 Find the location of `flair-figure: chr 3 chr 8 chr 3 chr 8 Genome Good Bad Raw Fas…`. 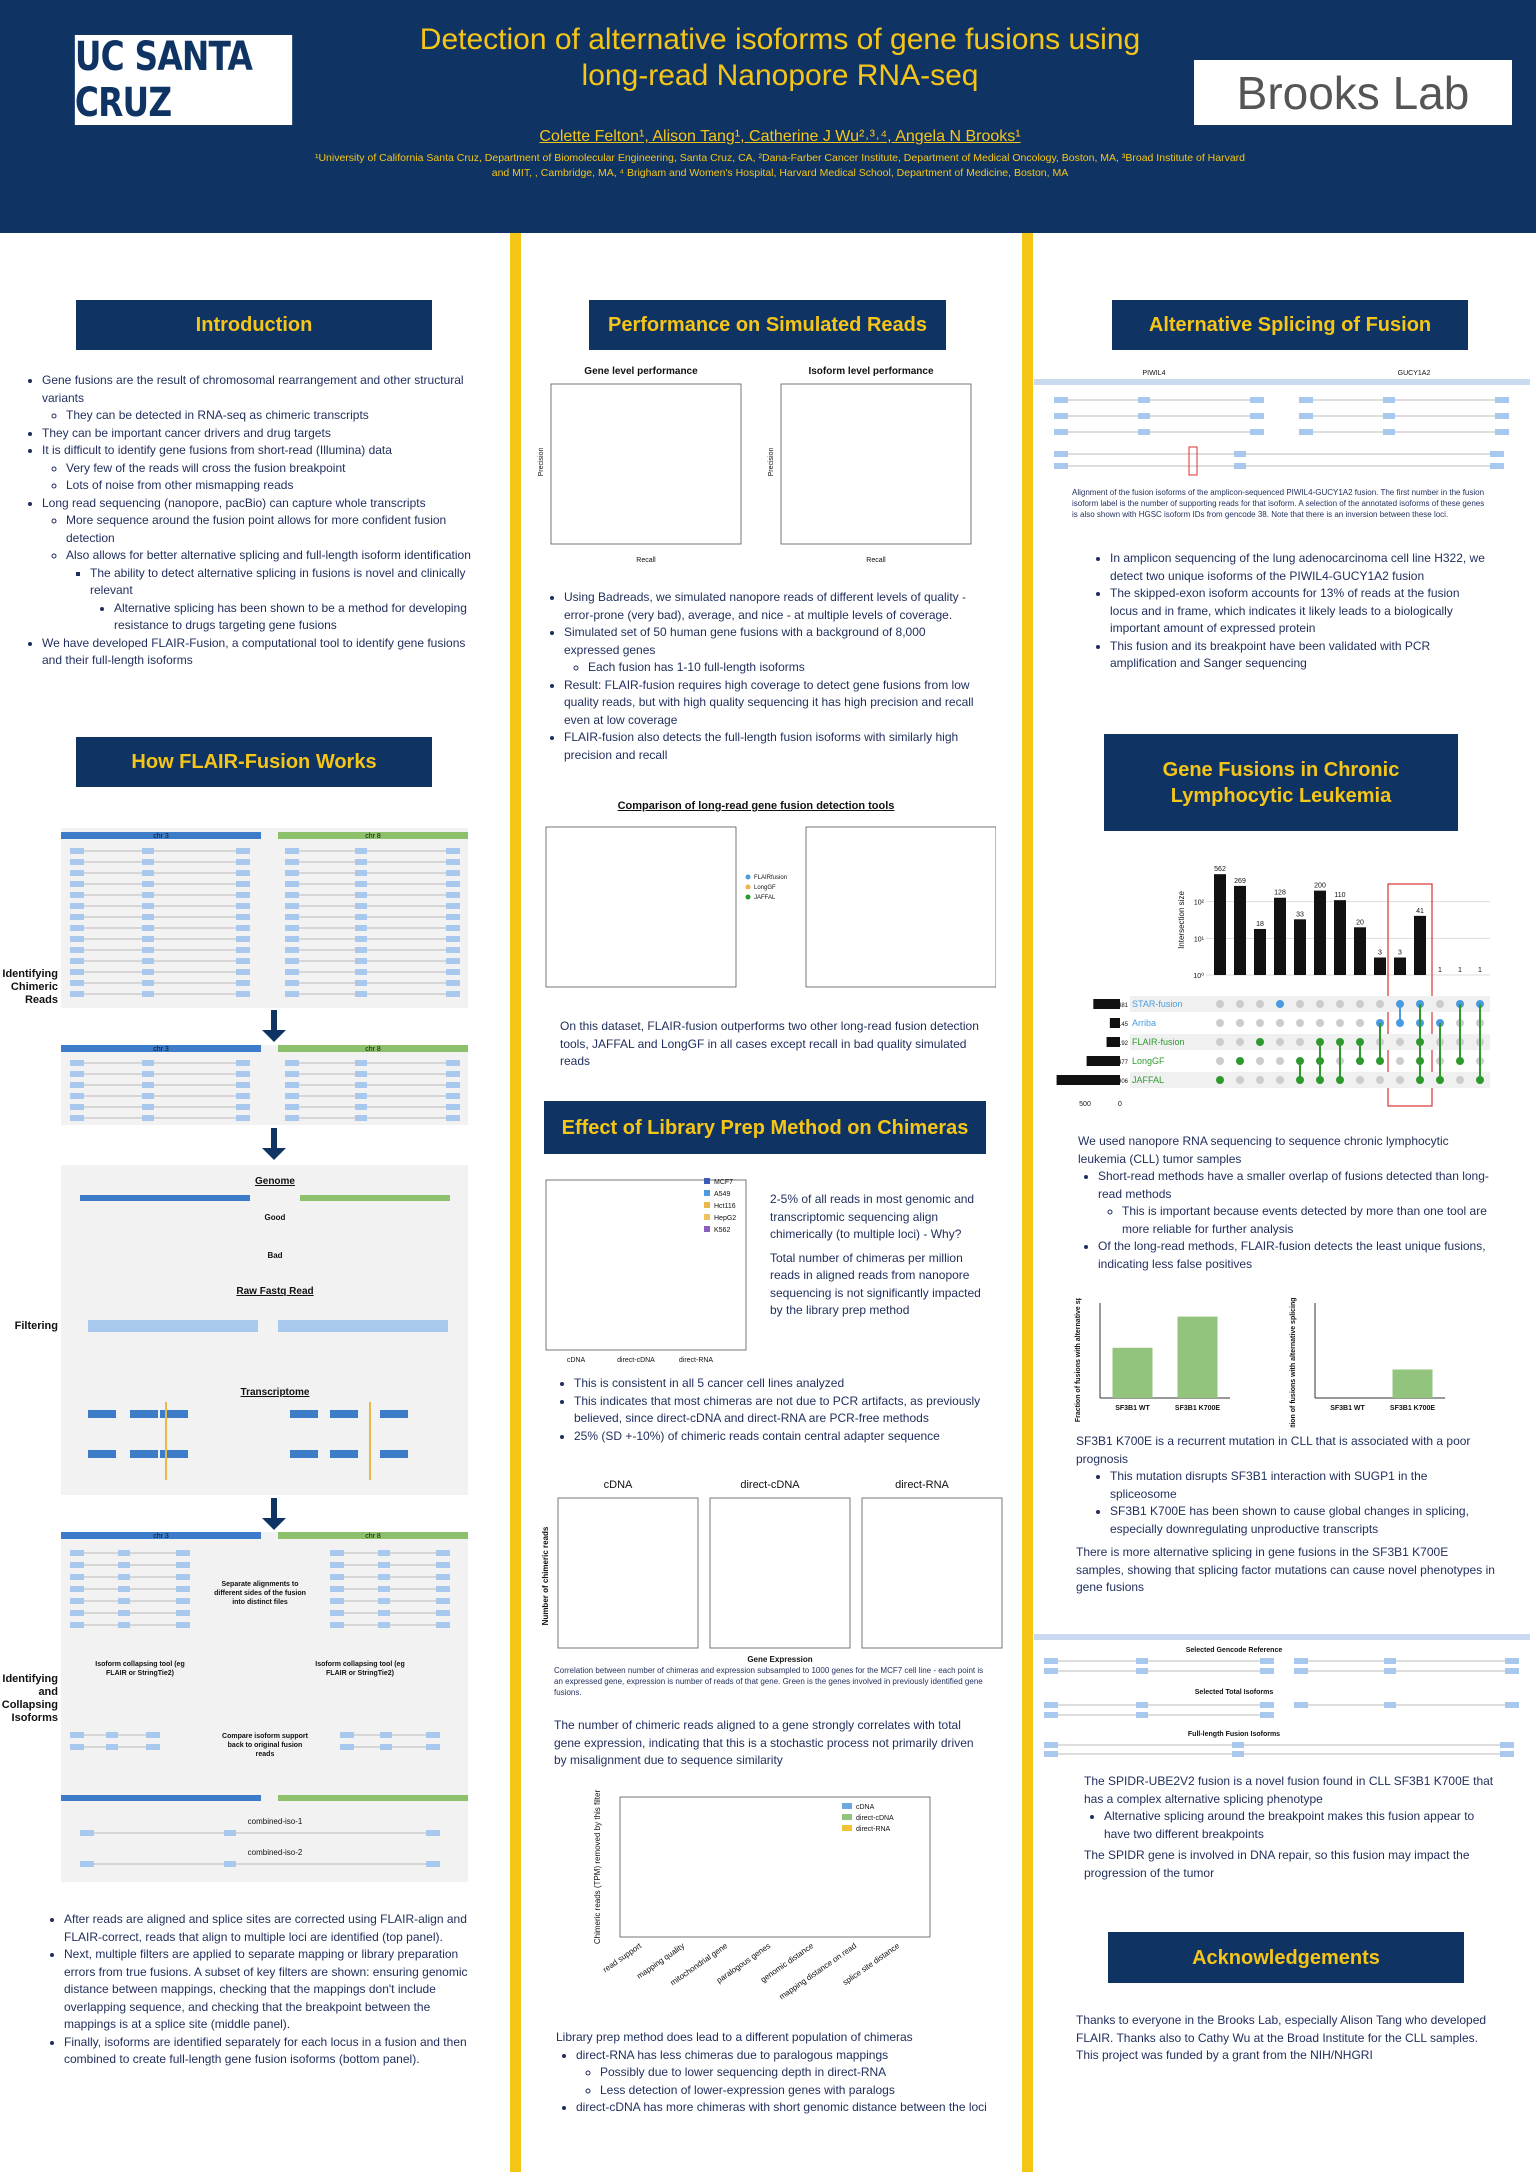

flair-figure: chr 3 chr 8 chr 3 chr 8 Genome Good Bad Raw Fas… is located at coordinates (264, 1355).